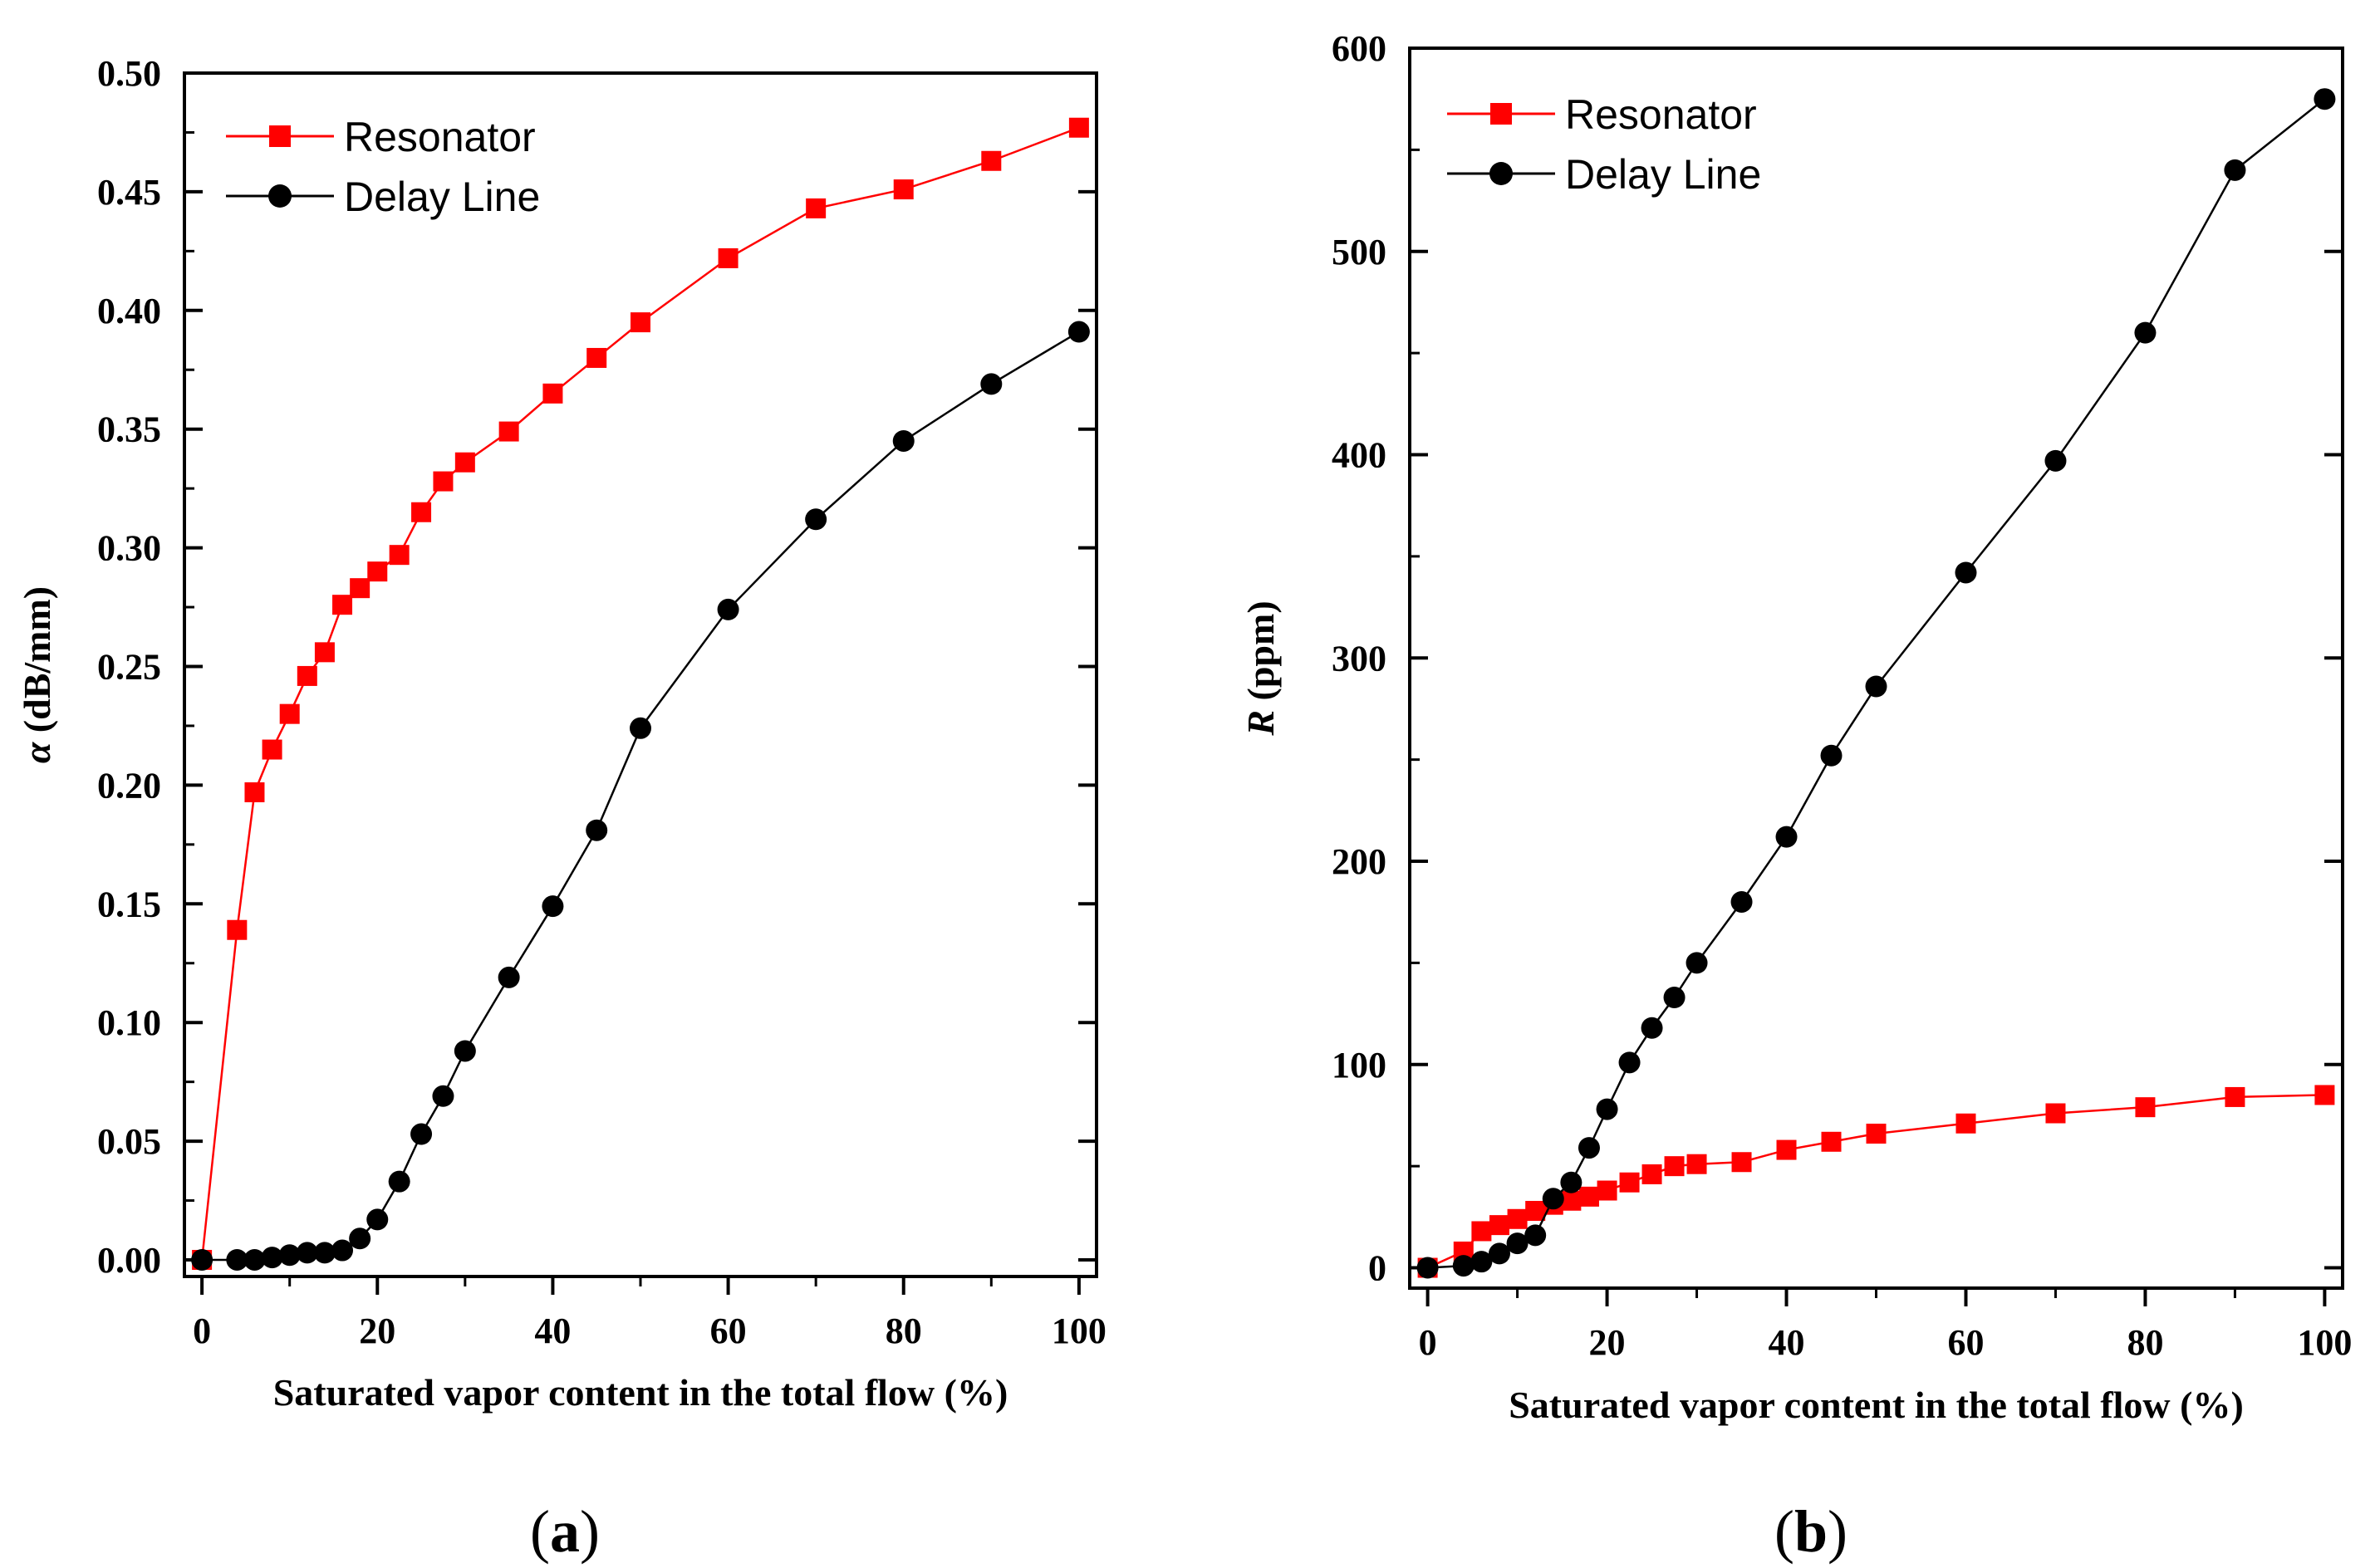 The height and width of the screenshot is (1568, 2375). What do you see at coordinates (1810, 1531) in the screenshot?
I see `panel-label: (b)` at bounding box center [1810, 1531].